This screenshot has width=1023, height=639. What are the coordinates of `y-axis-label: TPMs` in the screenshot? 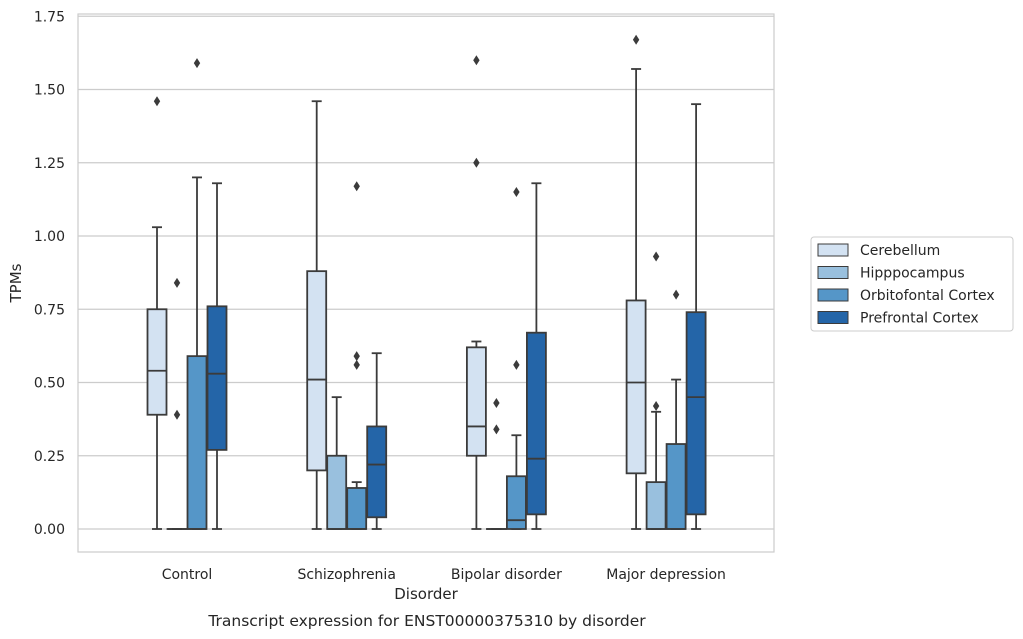 It's located at (16, 283).